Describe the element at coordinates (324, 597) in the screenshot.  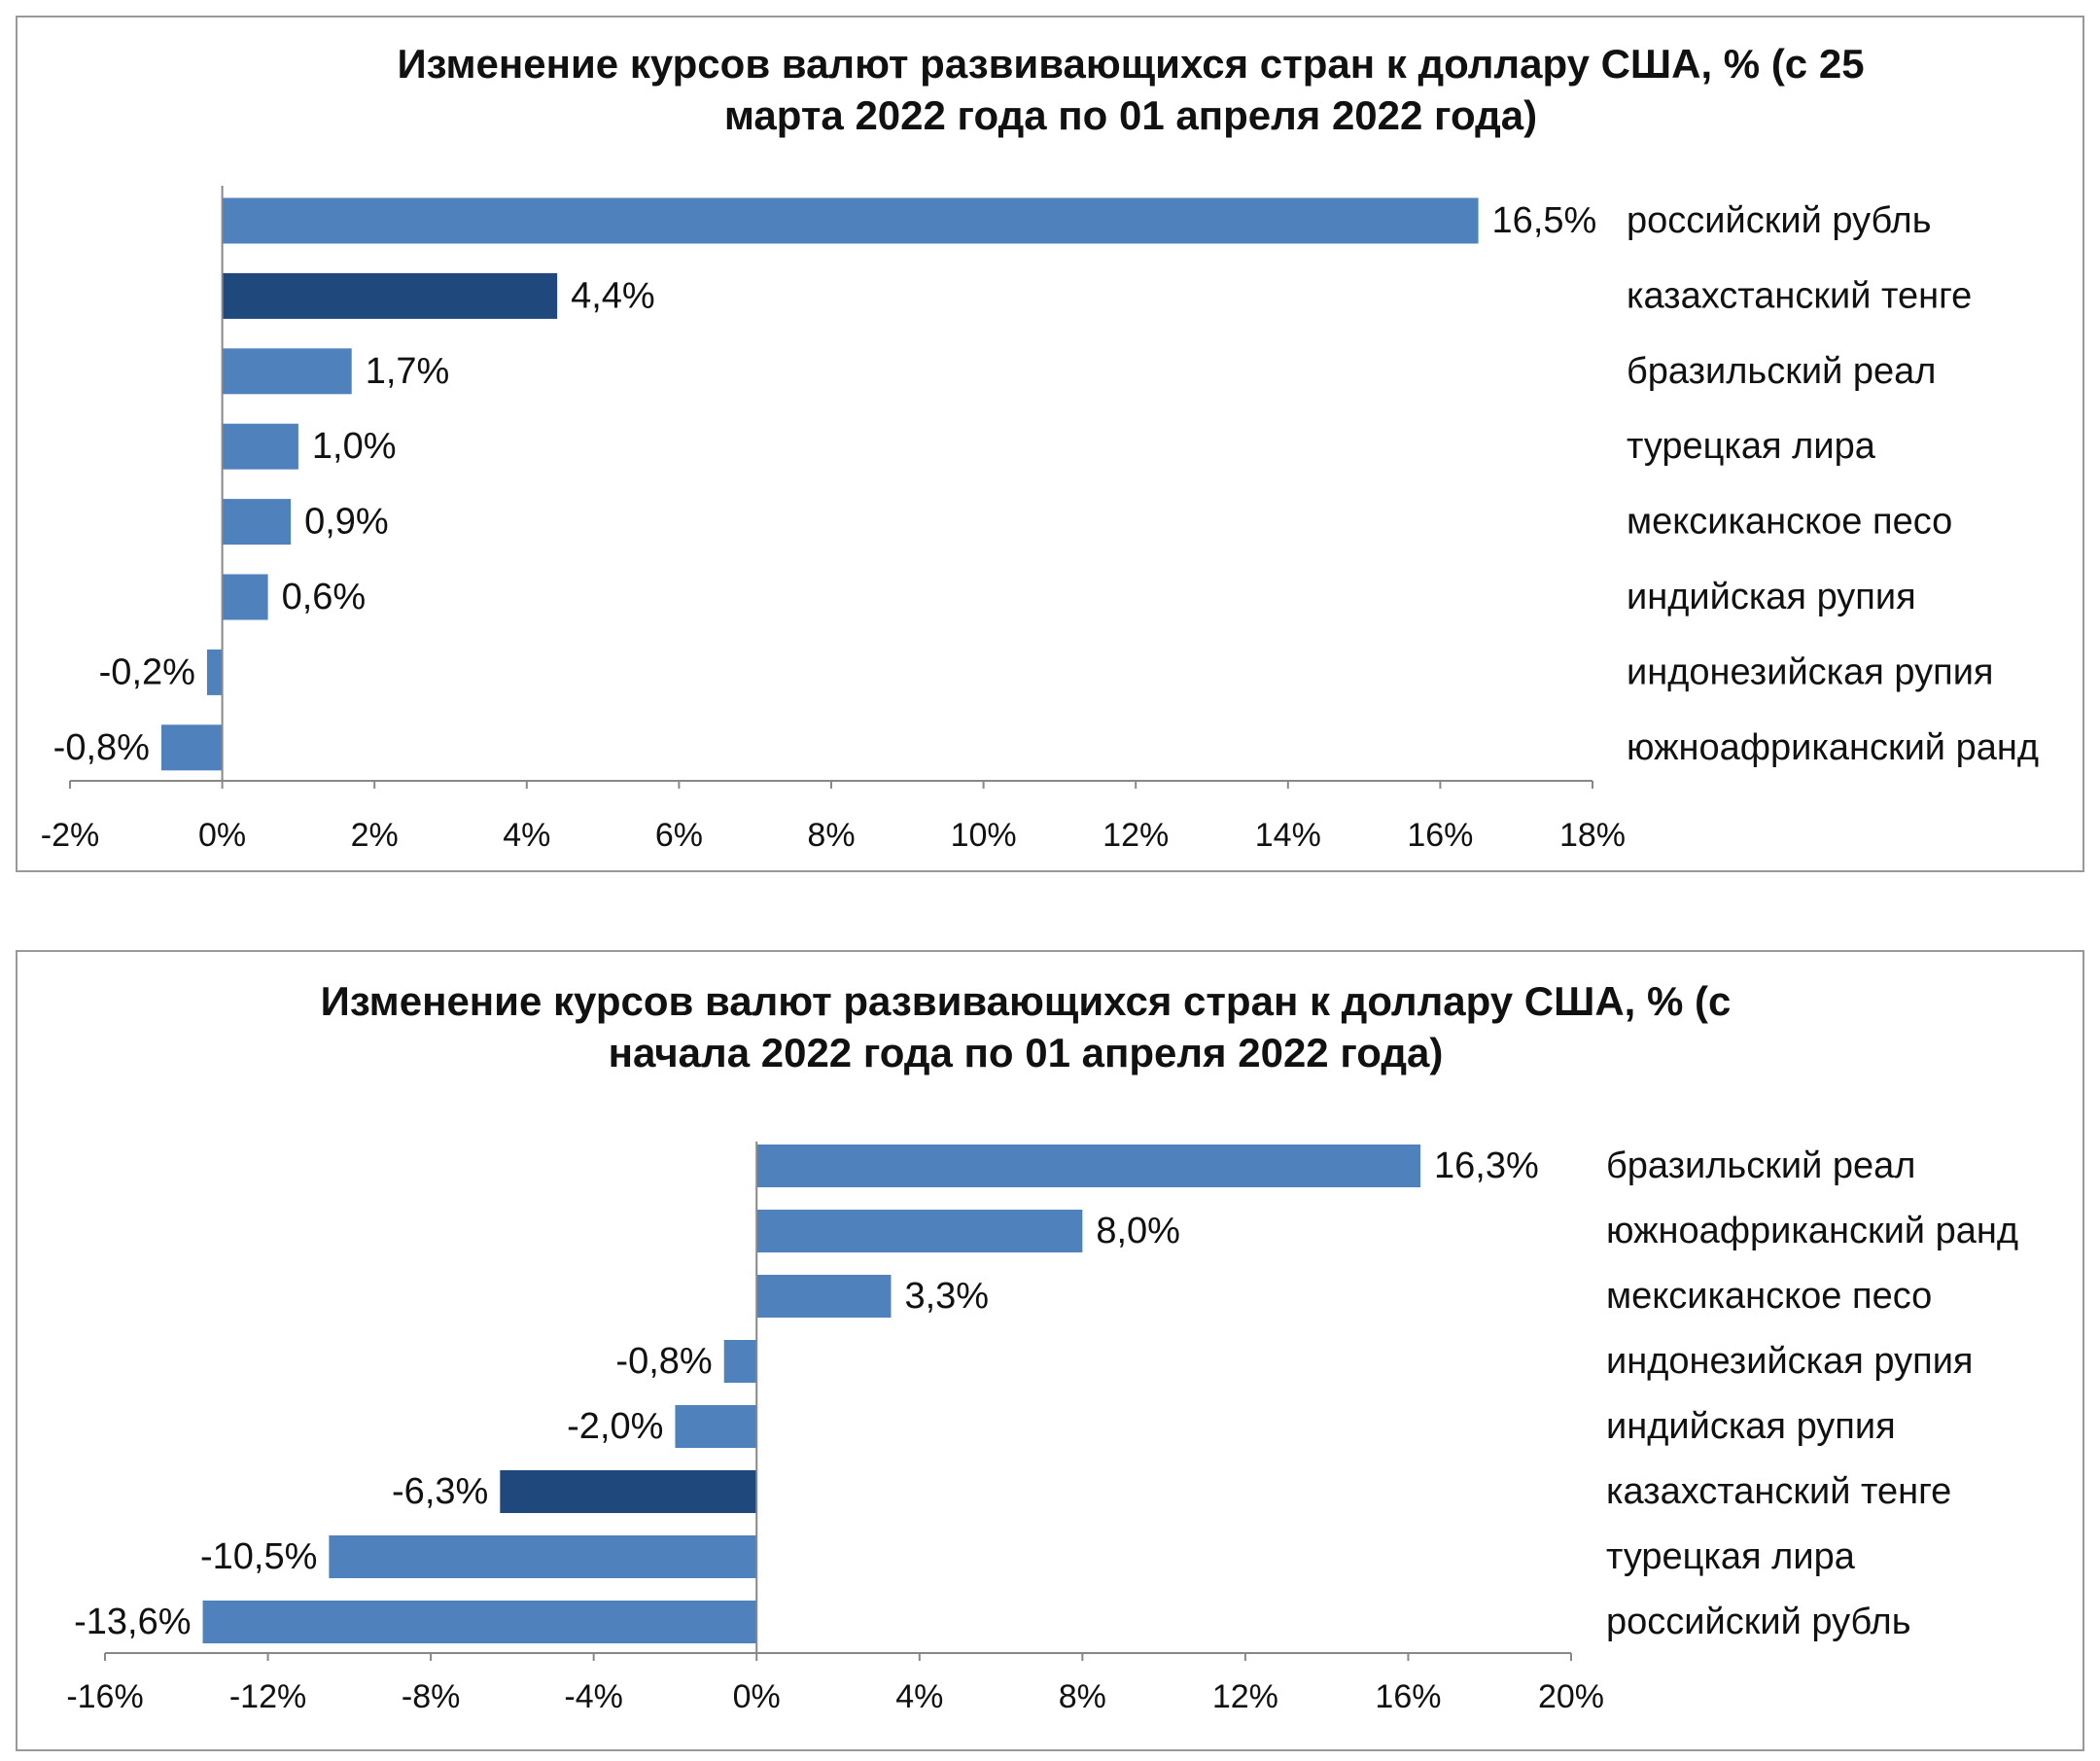
I see `data-label: 0,6%` at that location.